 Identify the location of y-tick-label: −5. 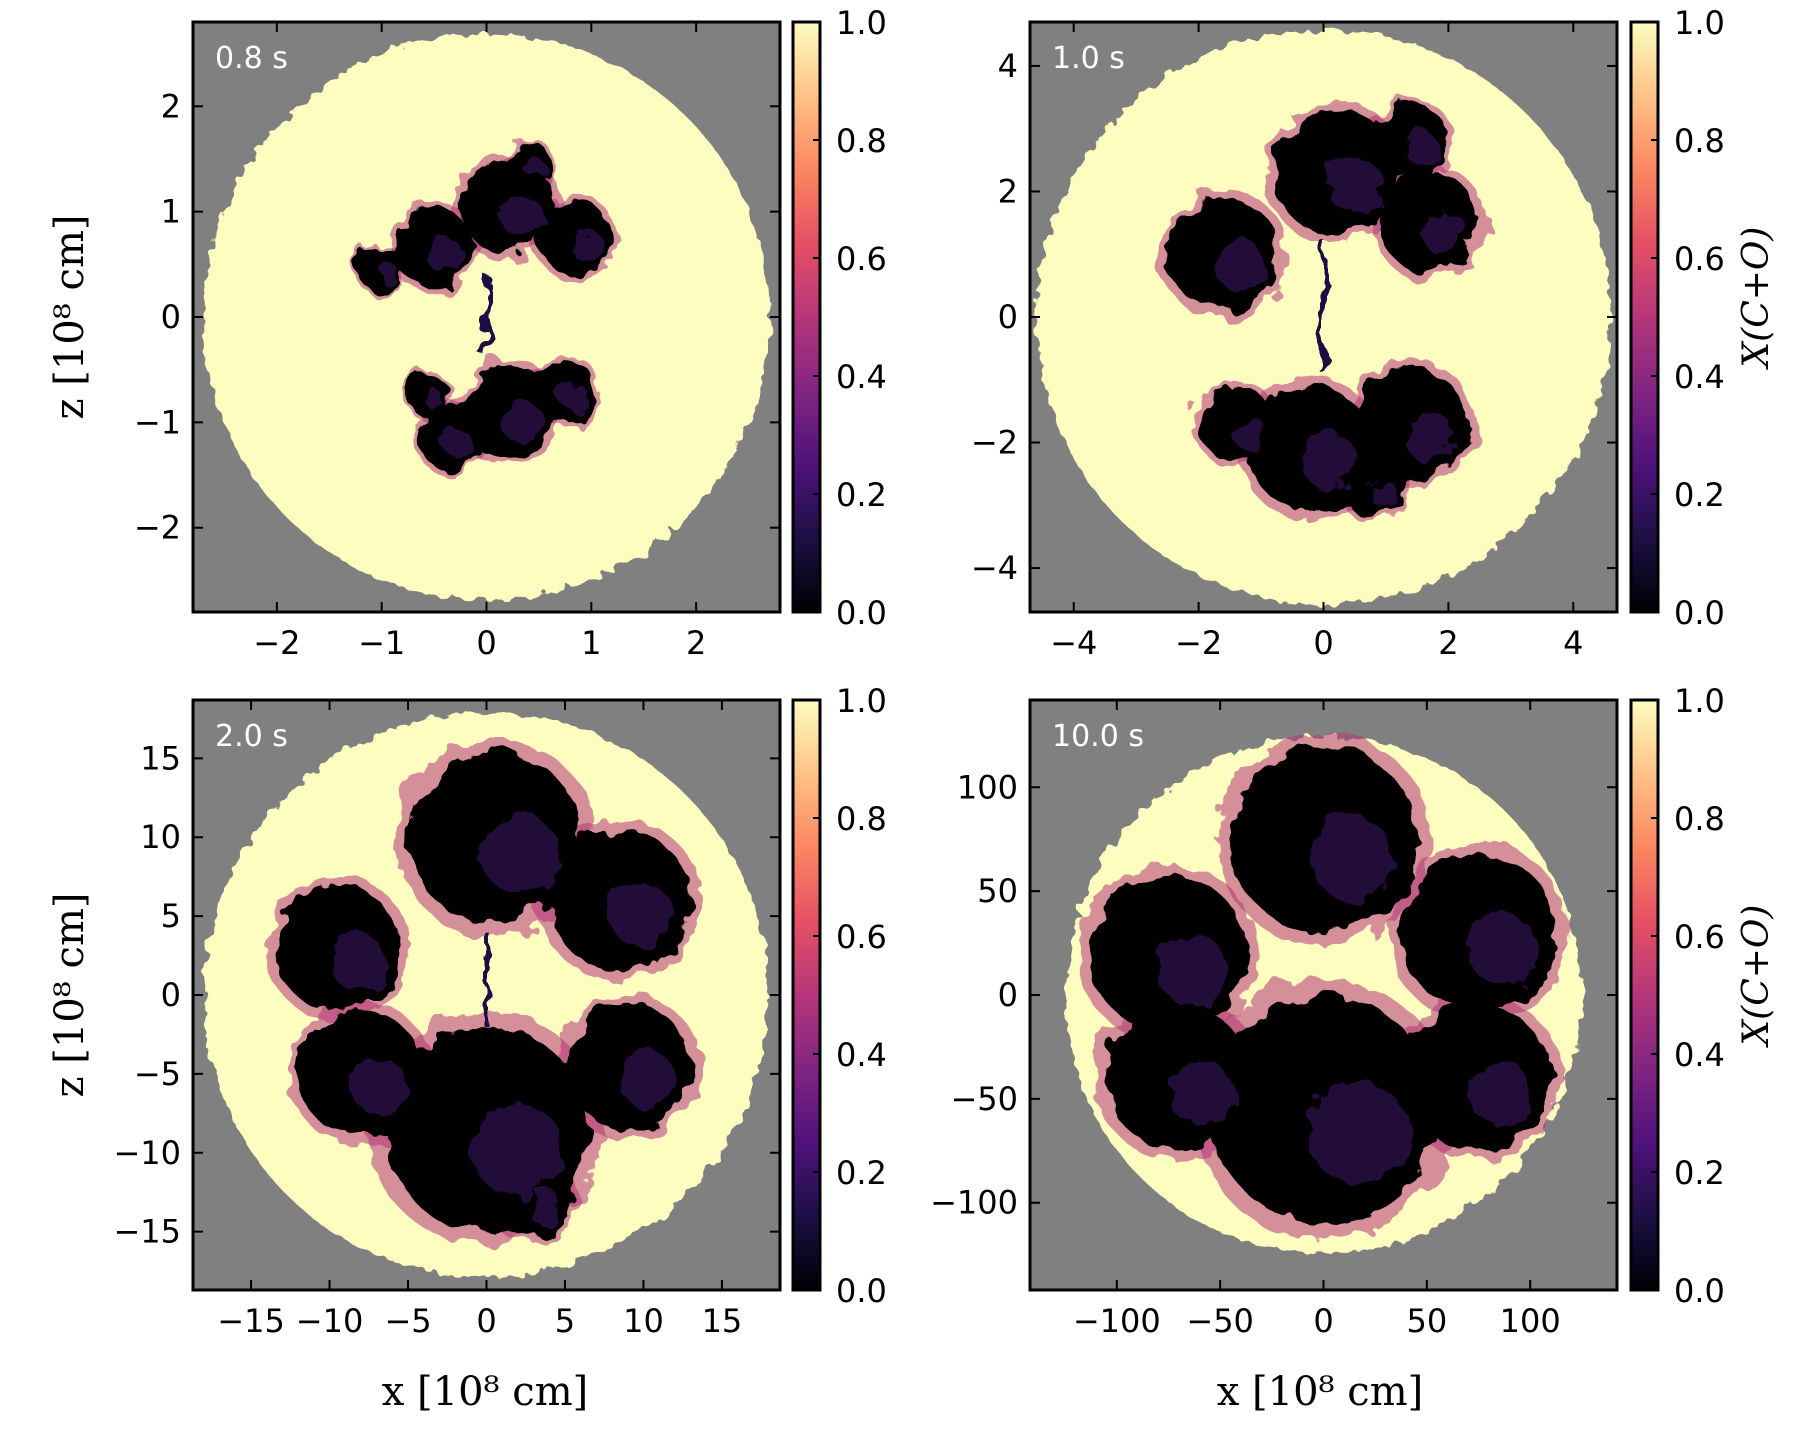
(157, 1074).